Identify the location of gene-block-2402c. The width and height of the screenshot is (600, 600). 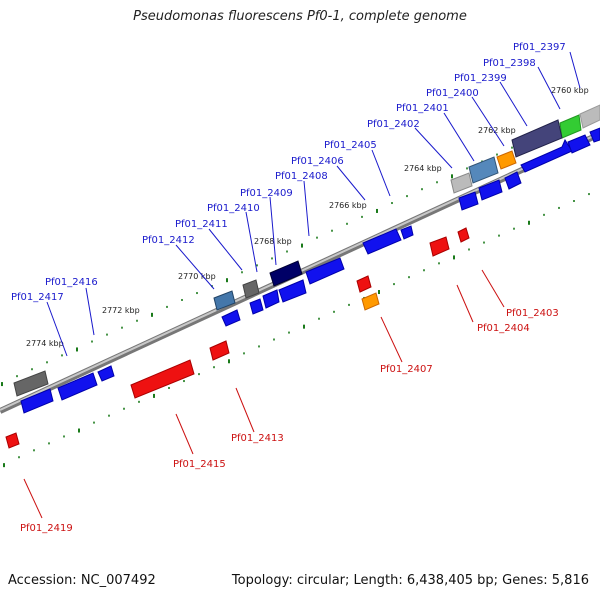
(468, 201).